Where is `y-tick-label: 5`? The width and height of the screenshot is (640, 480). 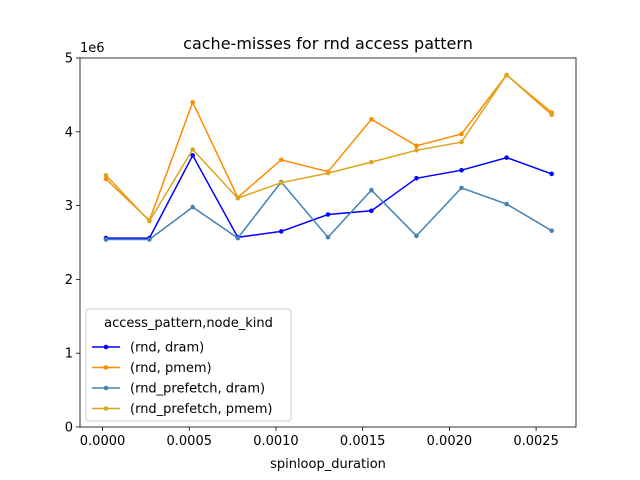 y-tick-label: 5 is located at coordinates (69, 59).